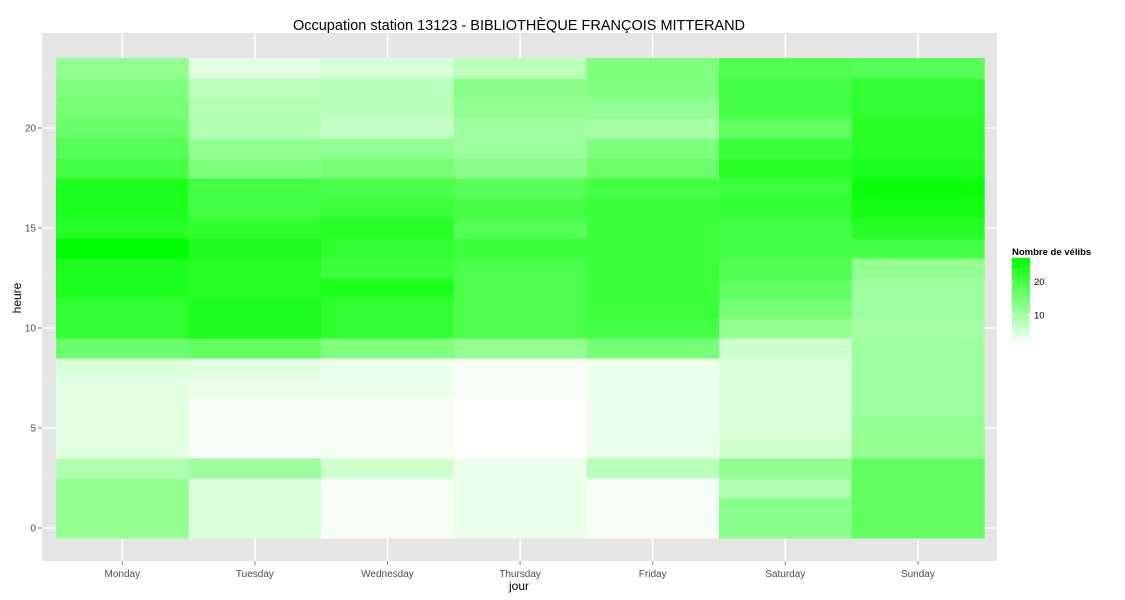 Image resolution: width=1125 pixels, height=600 pixels. I want to click on x-tick-label: Wednesday, so click(387, 574).